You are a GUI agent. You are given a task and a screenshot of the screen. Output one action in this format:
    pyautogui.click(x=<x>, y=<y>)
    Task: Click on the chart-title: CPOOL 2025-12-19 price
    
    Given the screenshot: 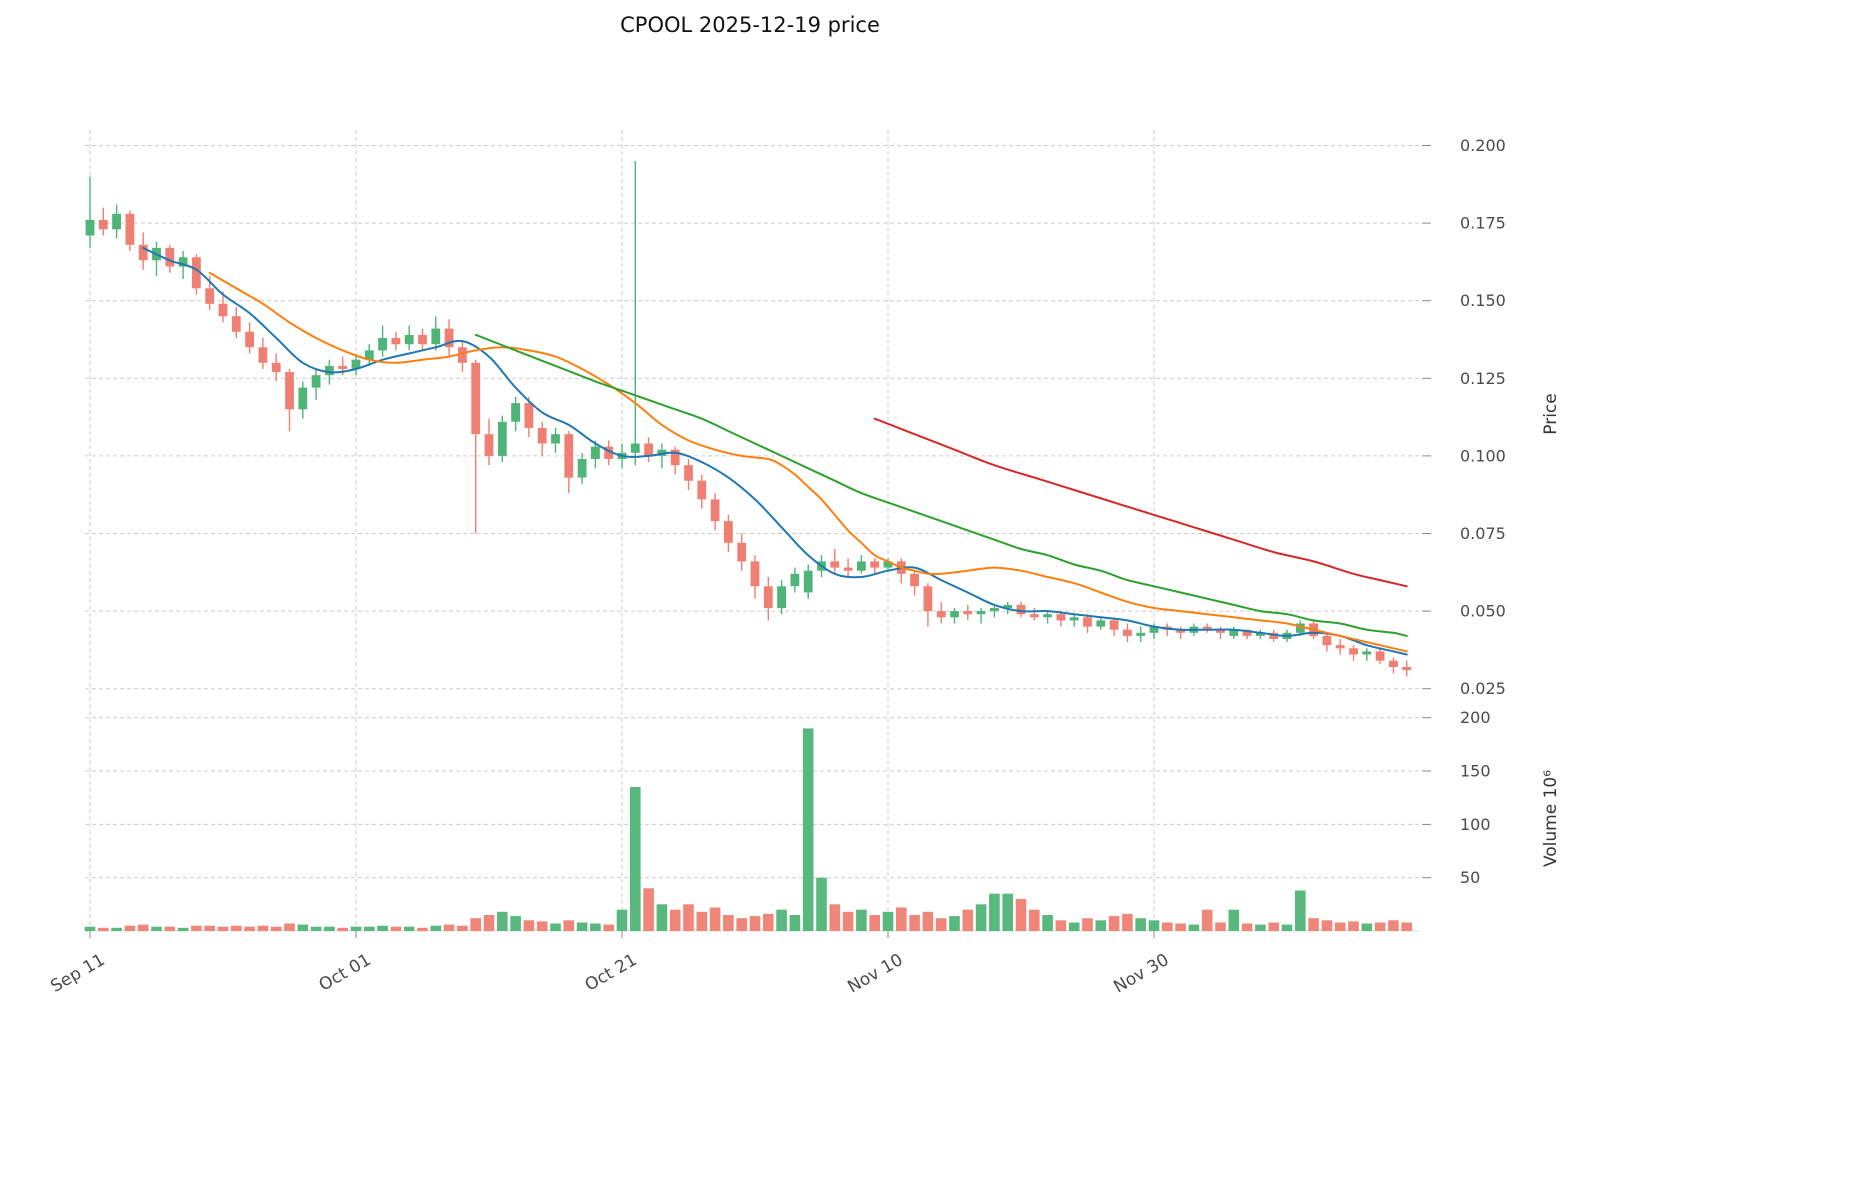 What is the action you would take?
    pyautogui.click(x=750, y=25)
    